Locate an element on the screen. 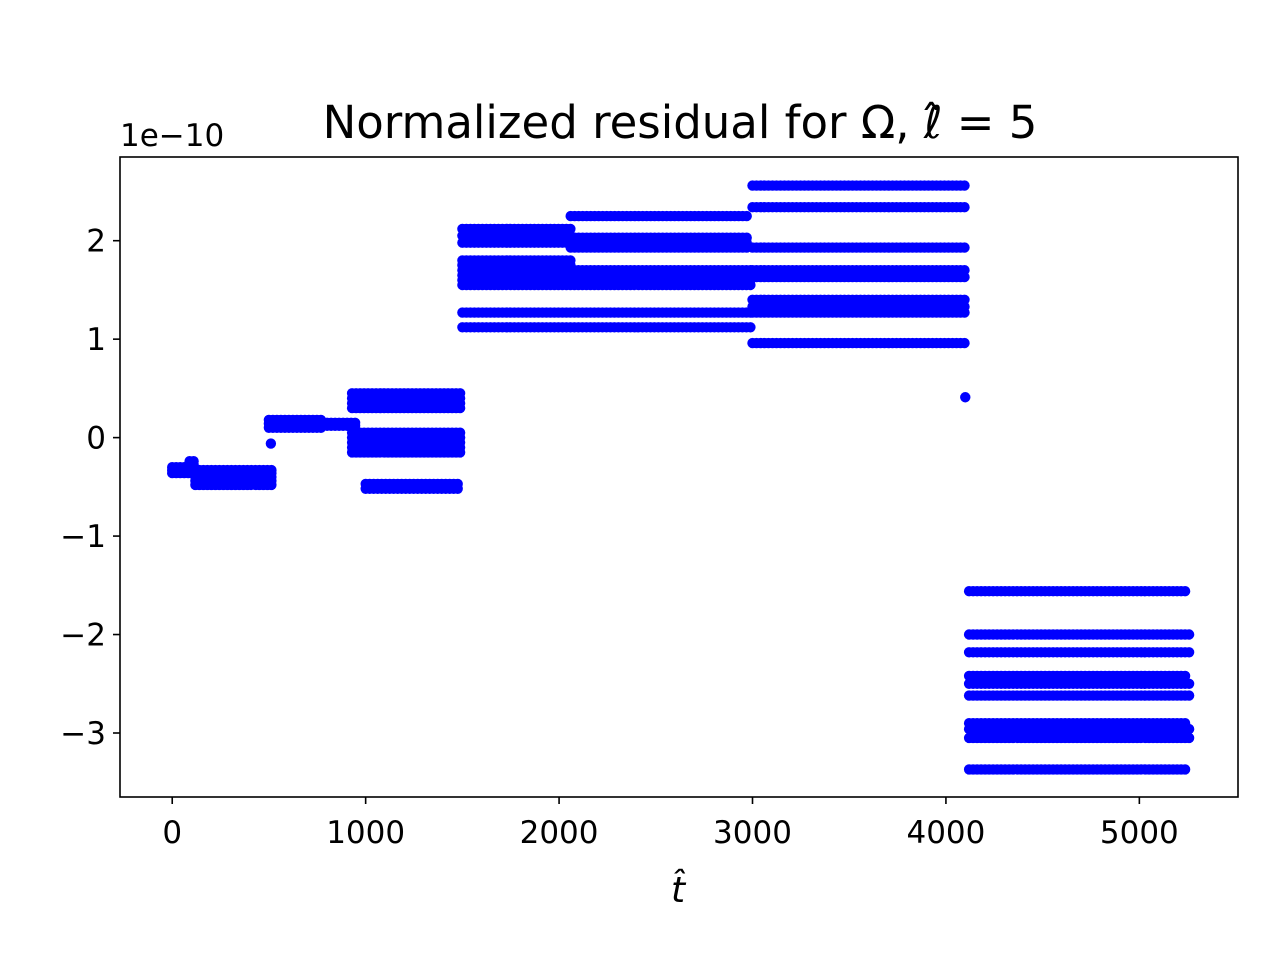 The image size is (1280, 960). y-tick-label: 0 is located at coordinates (96, 439).